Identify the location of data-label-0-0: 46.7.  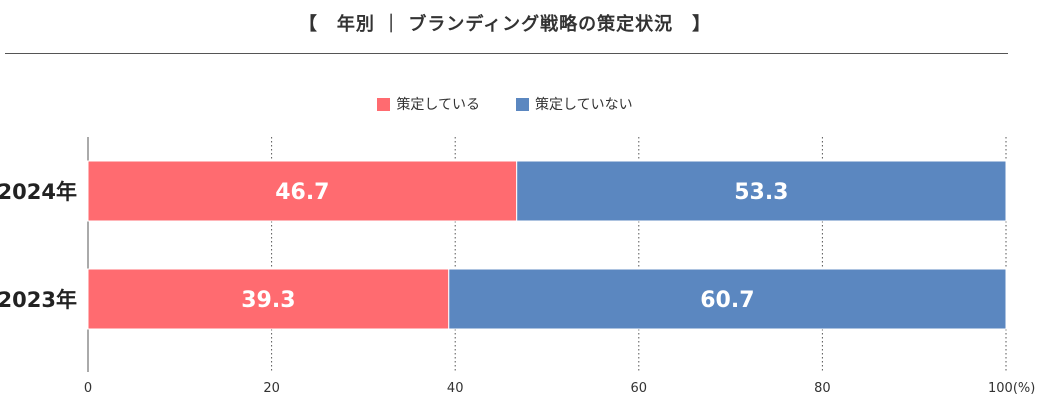
(302, 192).